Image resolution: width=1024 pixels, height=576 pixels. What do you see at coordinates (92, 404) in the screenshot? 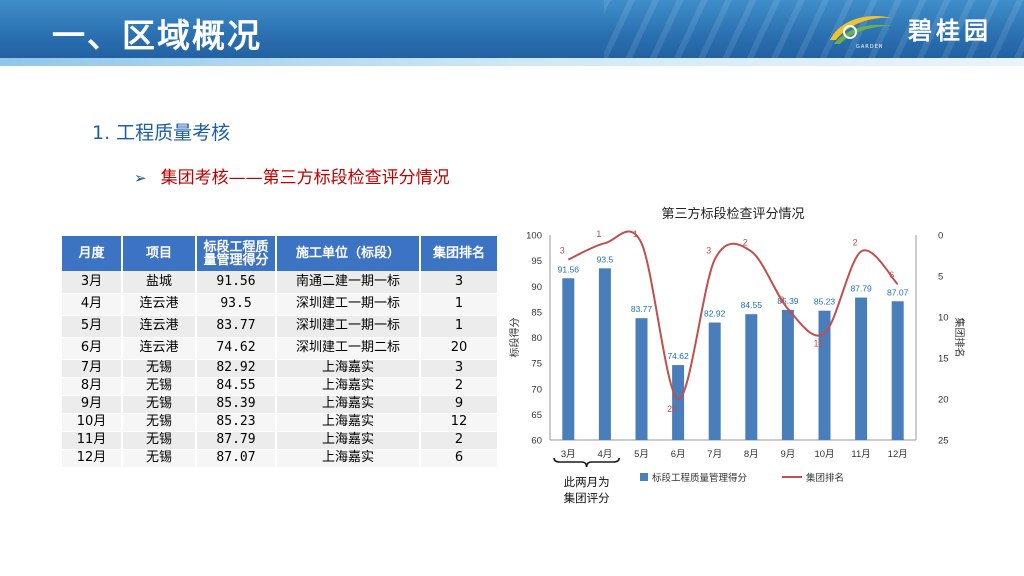
I see `cell-month: 9月` at bounding box center [92, 404].